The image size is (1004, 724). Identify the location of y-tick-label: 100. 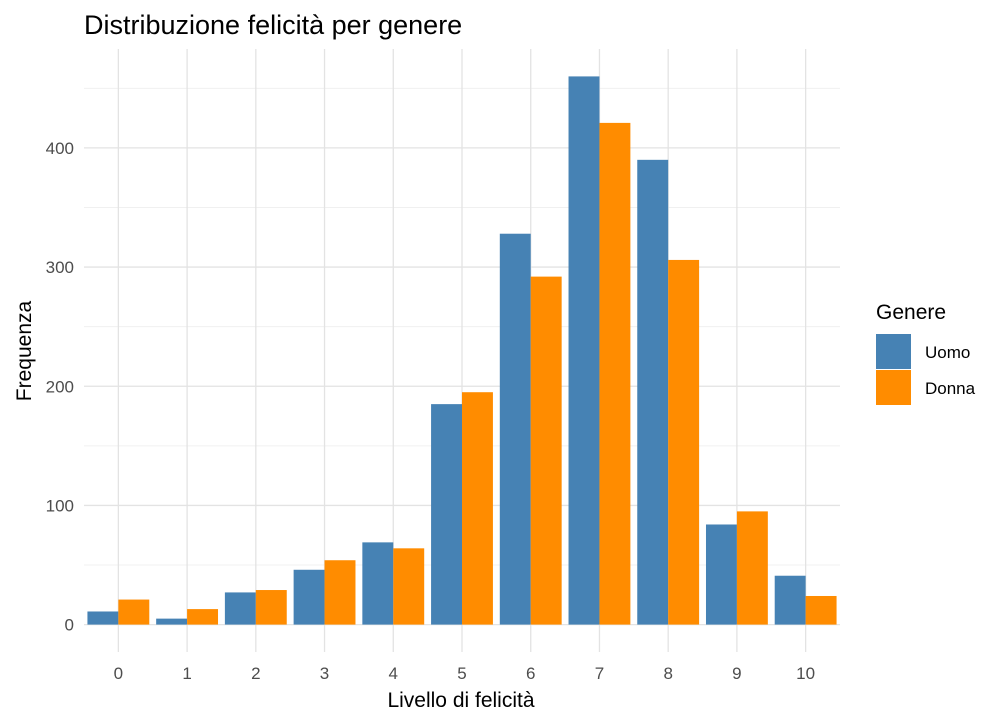
(60, 505).